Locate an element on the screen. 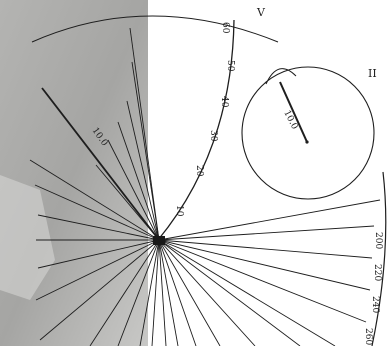 The height and width of the screenshot is (346, 390). upper-tick-label: 30 is located at coordinates (213, 136).